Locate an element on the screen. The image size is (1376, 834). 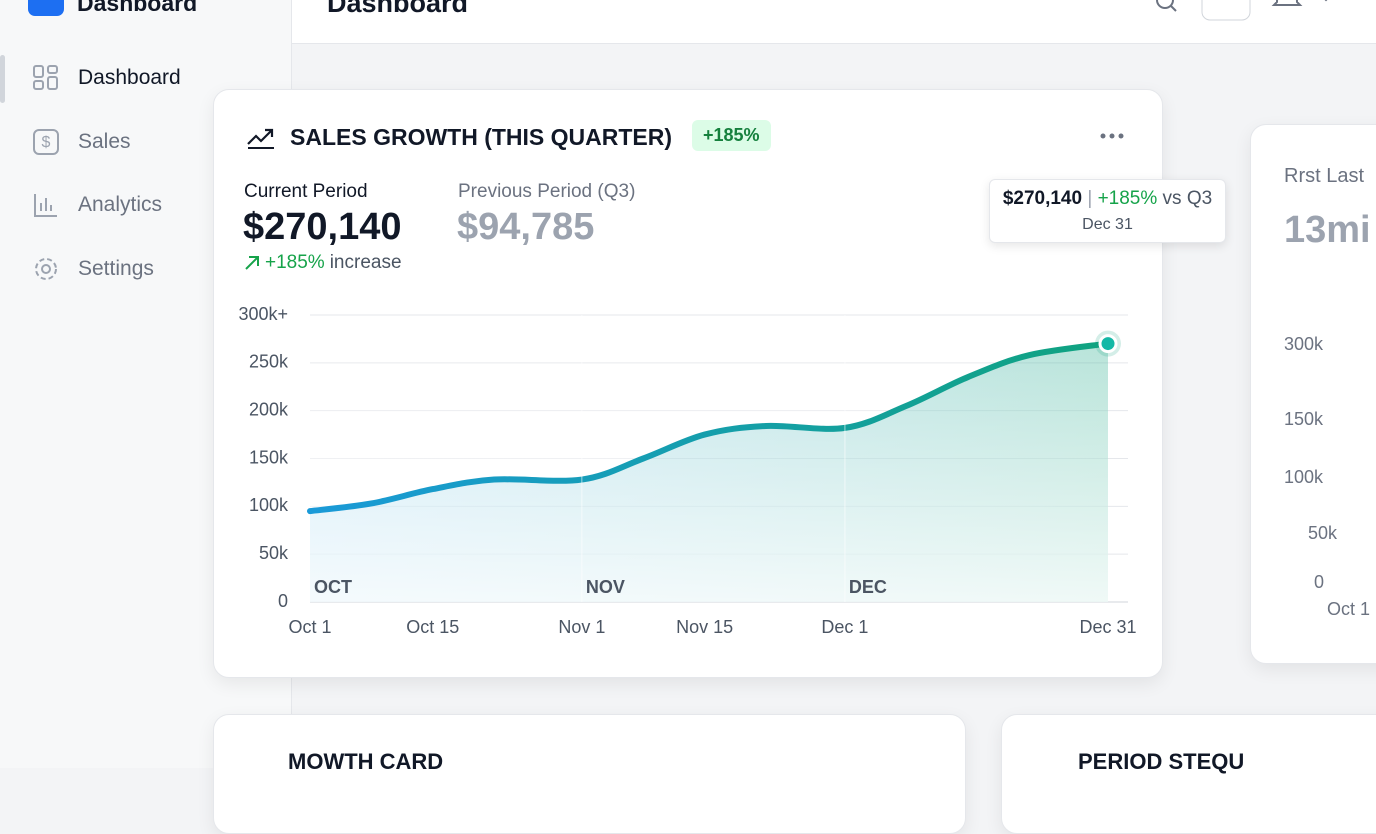
month-label: NOV is located at coordinates (605, 587).